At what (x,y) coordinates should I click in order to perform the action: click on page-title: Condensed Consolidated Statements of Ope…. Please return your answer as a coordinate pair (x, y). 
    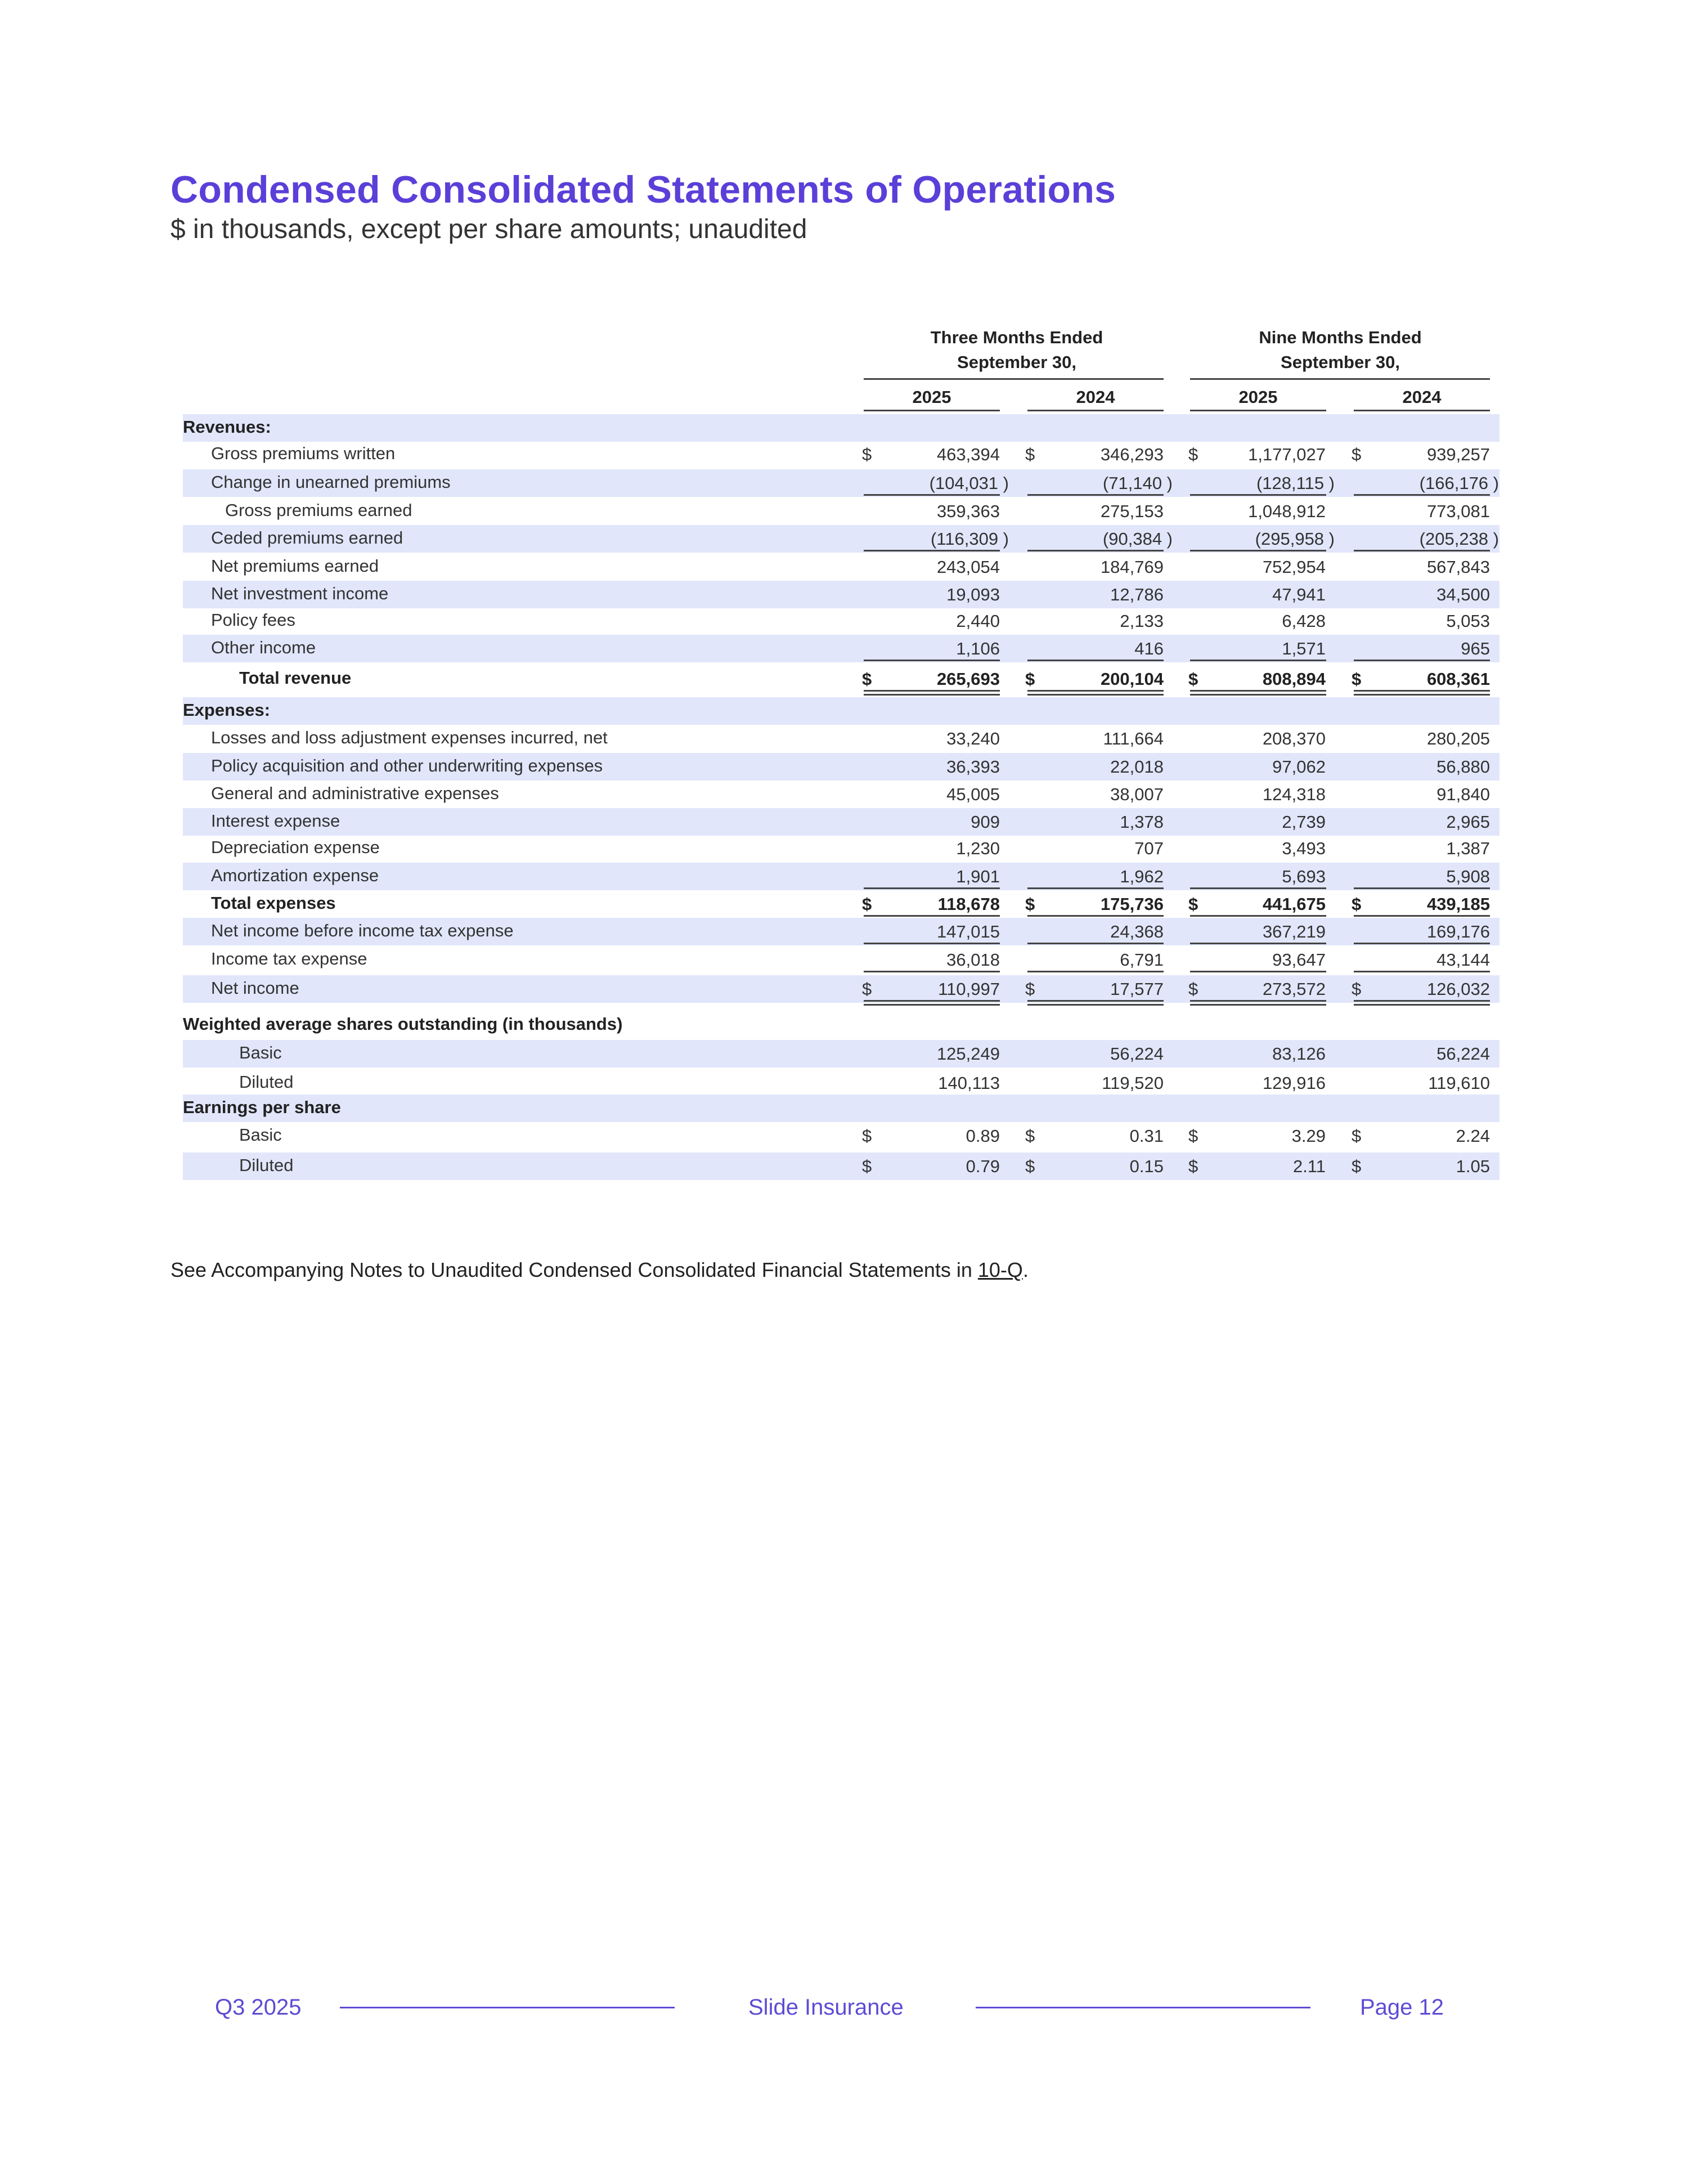
    Looking at the image, I should click on (643, 189).